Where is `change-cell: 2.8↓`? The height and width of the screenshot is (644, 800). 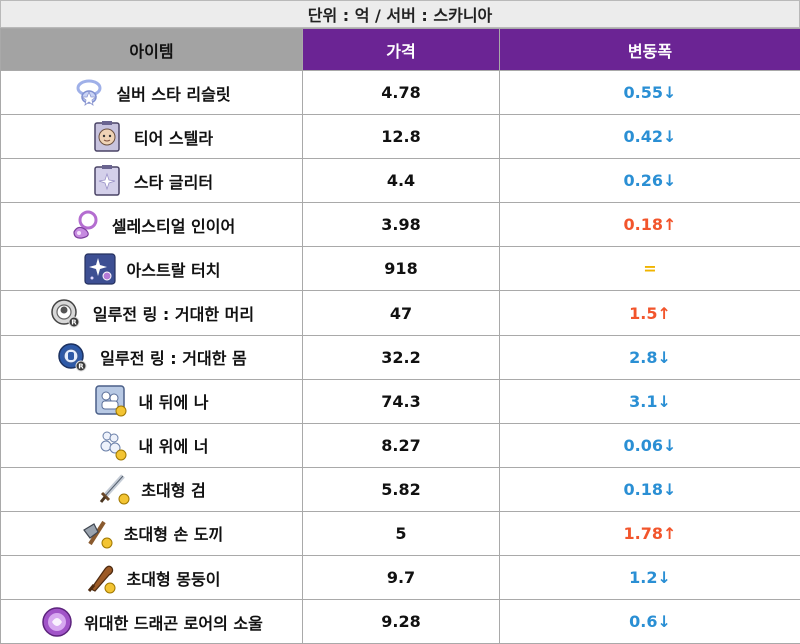
change-cell: 2.8↓ is located at coordinates (649, 357).